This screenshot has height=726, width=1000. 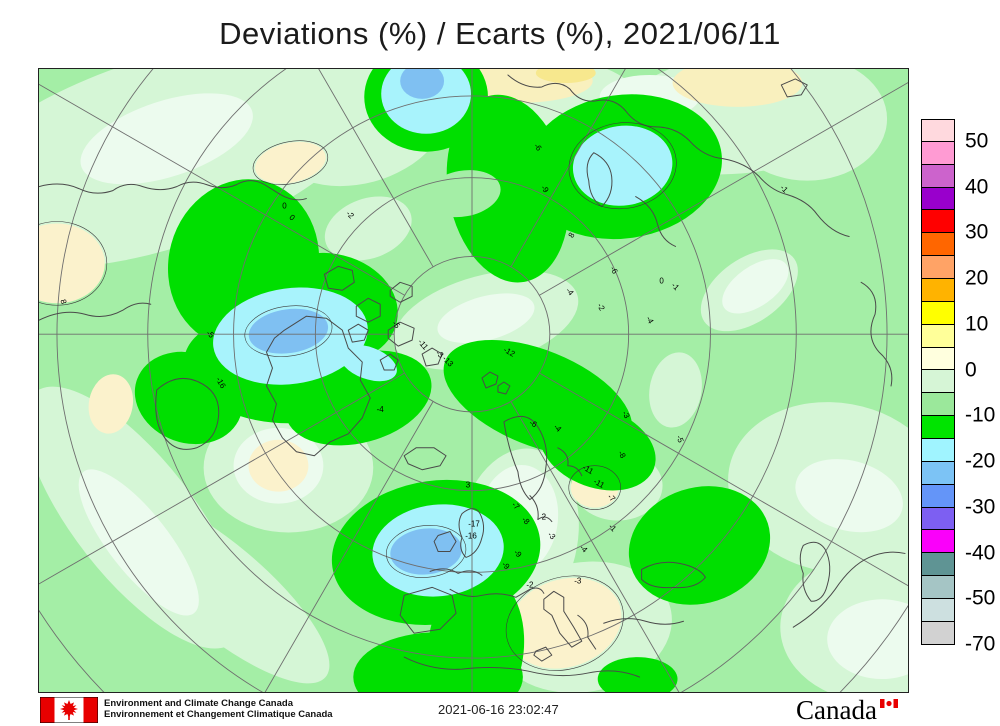 What do you see at coordinates (471, 535) in the screenshot?
I see `contour-label: -16` at bounding box center [471, 535].